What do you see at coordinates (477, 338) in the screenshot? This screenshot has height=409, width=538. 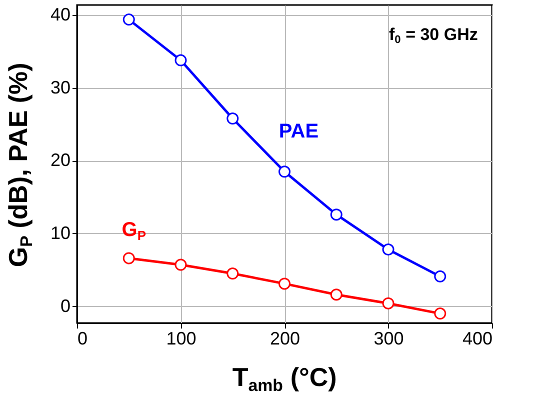 I see `x-tick-label: 400` at bounding box center [477, 338].